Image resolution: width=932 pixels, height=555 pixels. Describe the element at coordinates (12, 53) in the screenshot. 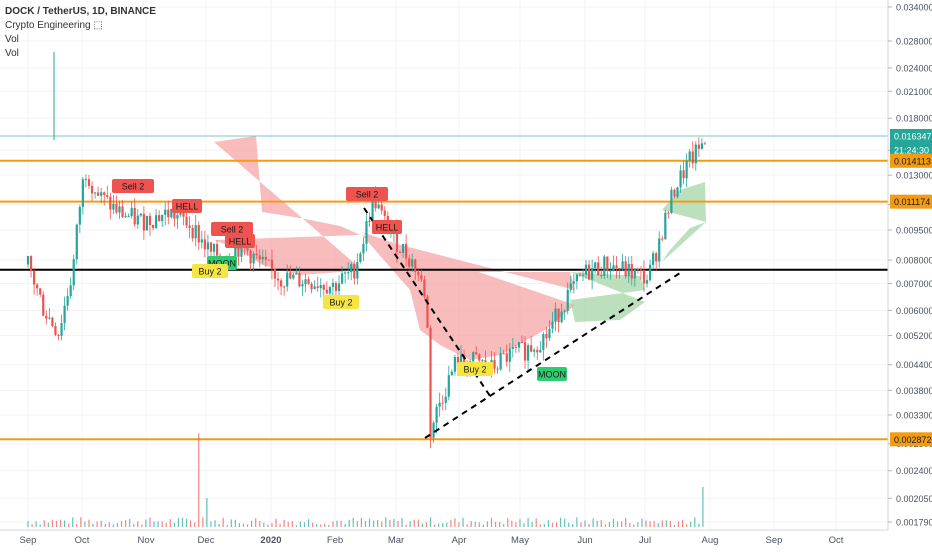

I see `volume-label-2: Vol` at that location.